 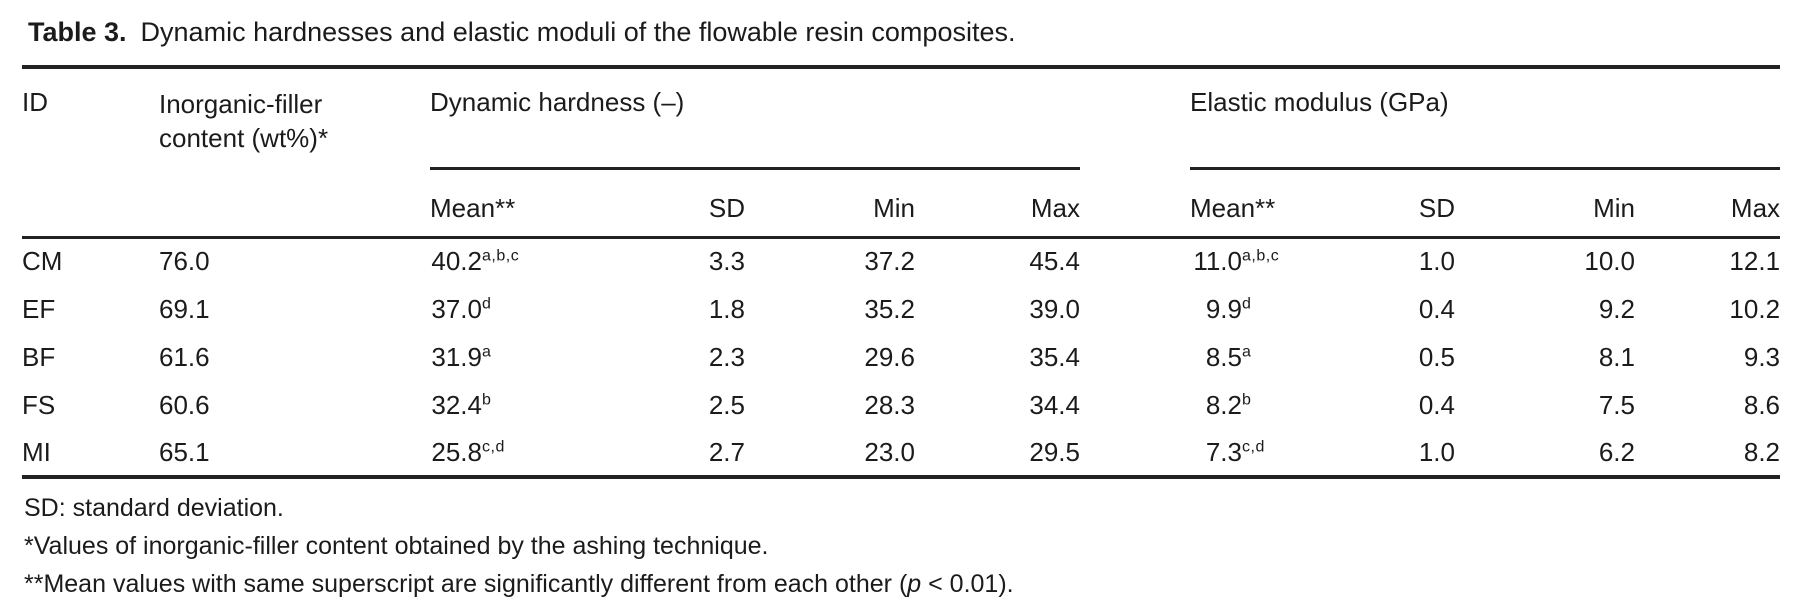 I want to click on mean-value: 32.4, so click(x=456, y=404).